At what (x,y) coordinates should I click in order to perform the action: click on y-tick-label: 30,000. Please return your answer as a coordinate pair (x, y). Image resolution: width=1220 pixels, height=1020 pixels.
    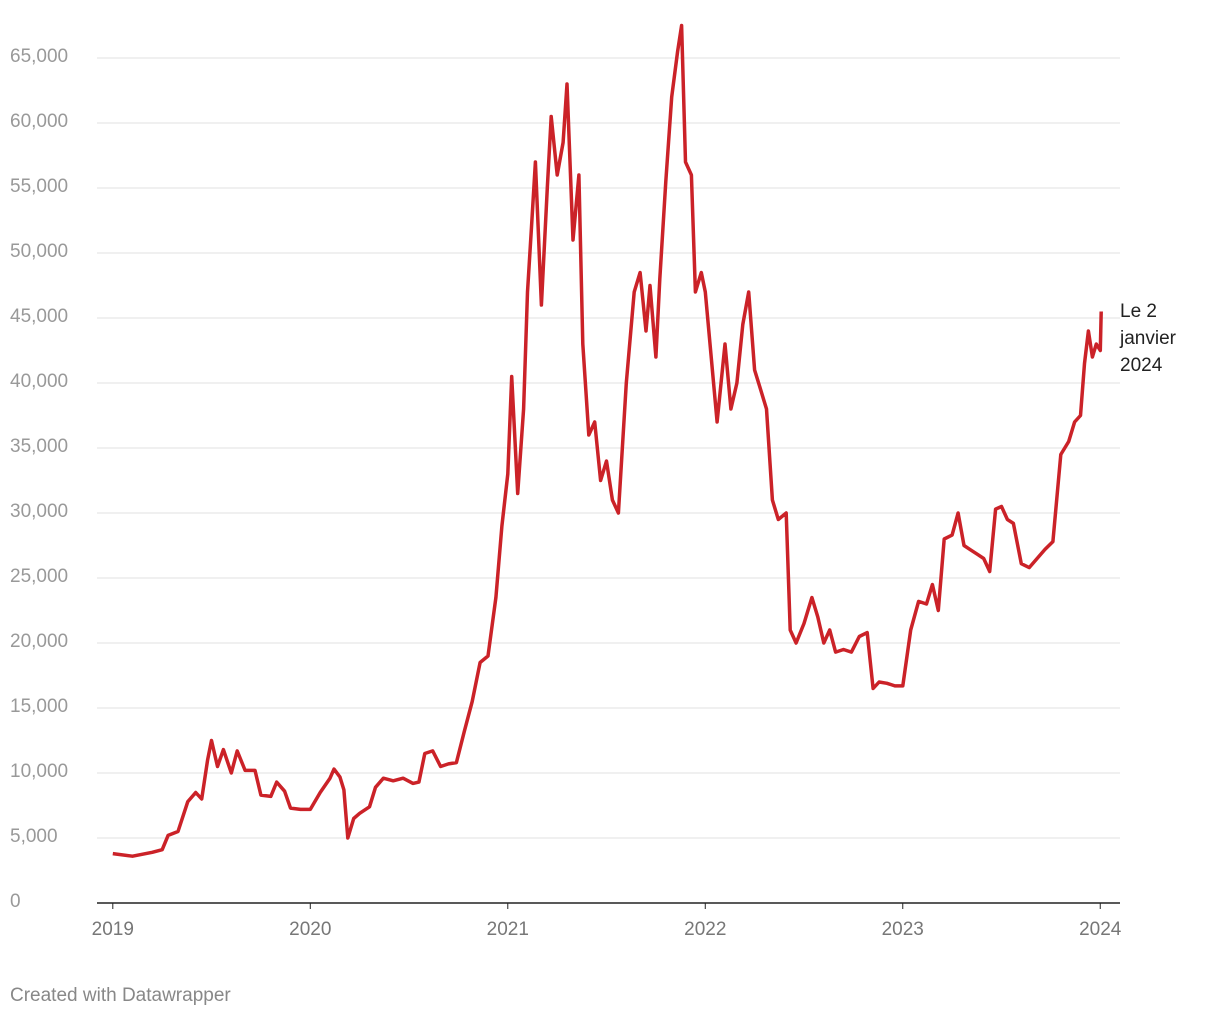
    Looking at the image, I should click on (39, 511).